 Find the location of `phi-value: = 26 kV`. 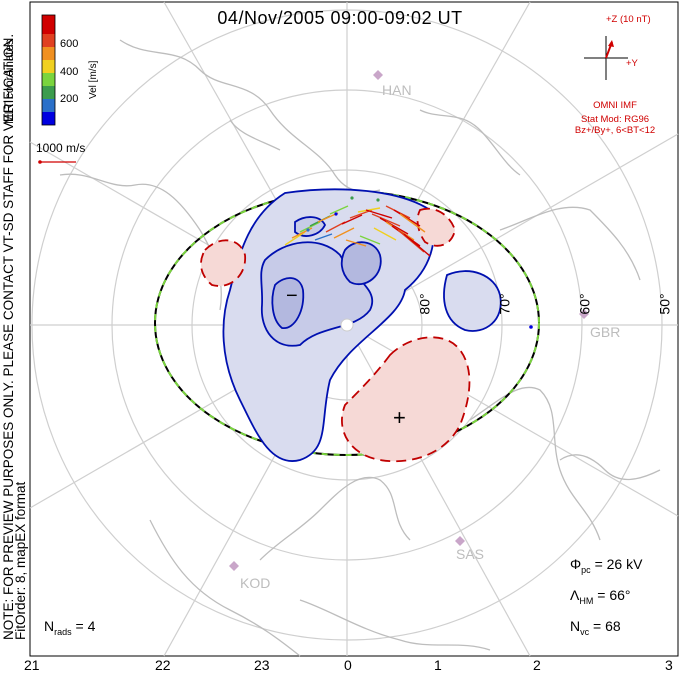

phi-value: = 26 kV is located at coordinates (618, 564).